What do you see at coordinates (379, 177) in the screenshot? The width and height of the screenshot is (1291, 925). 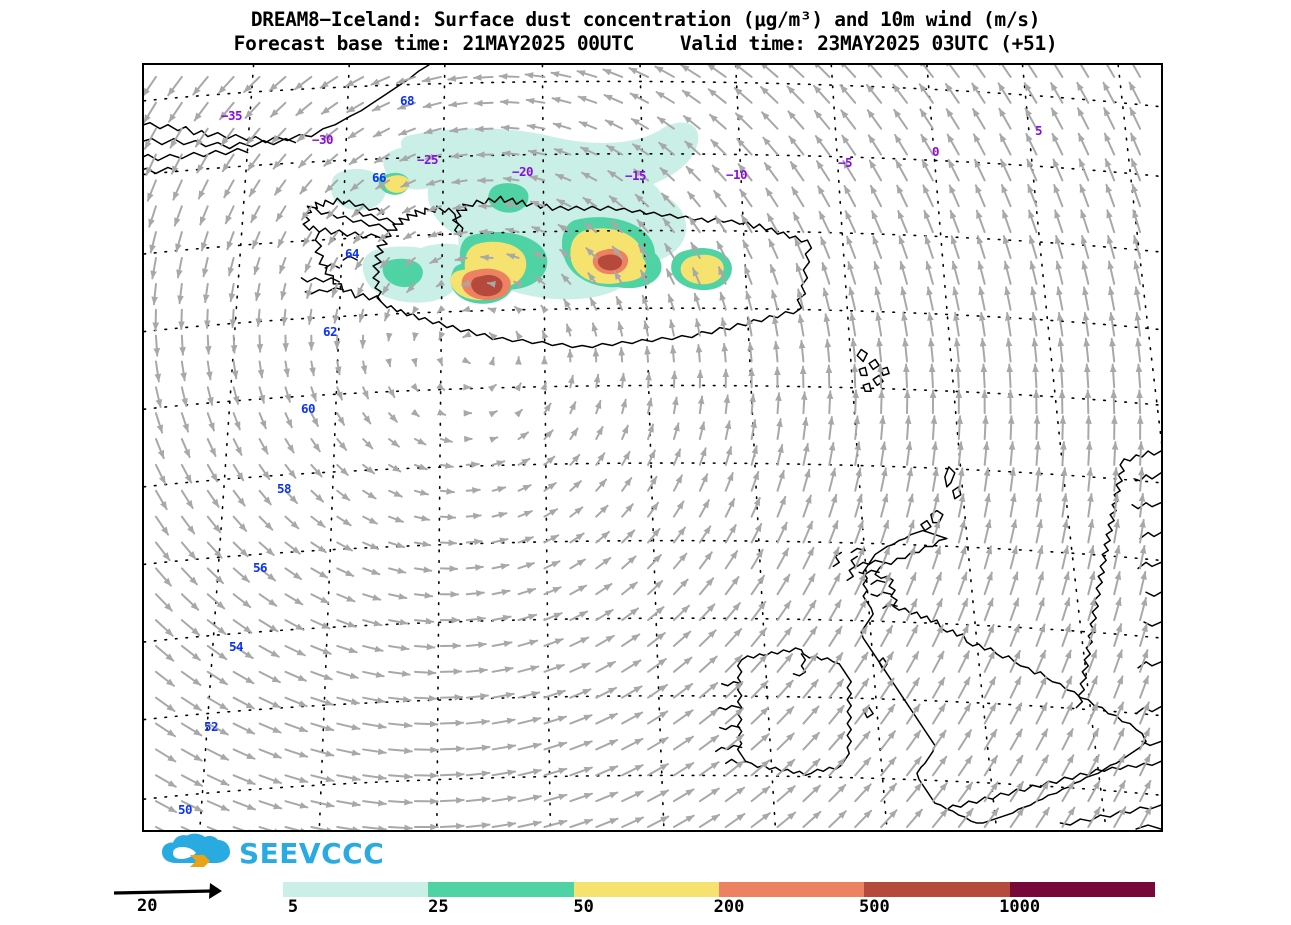 I see `lat-label-66: 66` at bounding box center [379, 177].